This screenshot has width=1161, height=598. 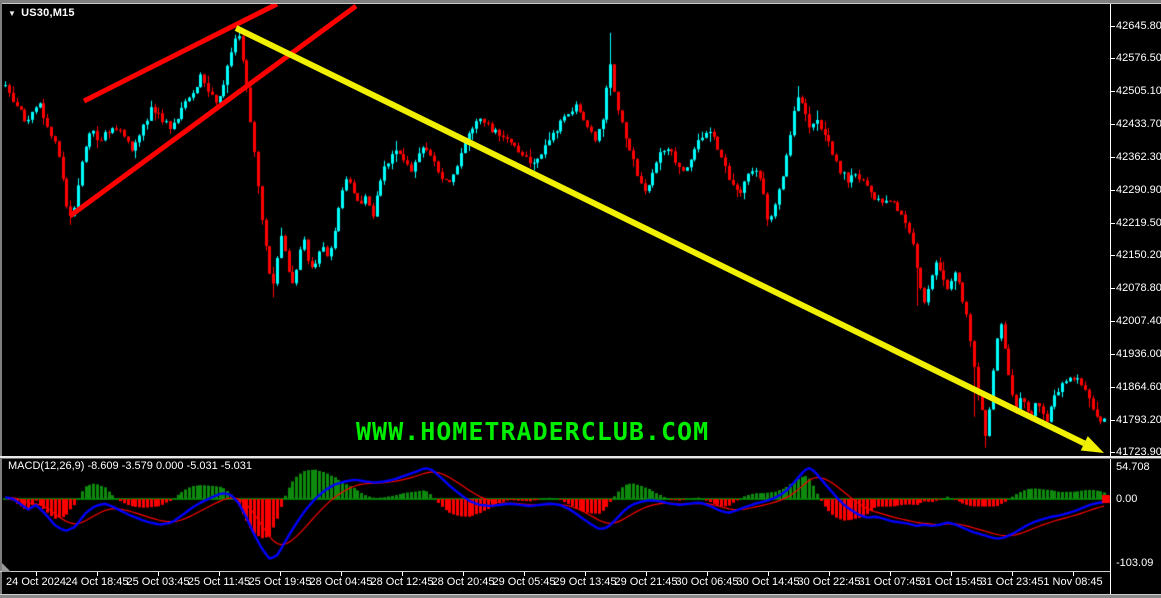 I want to click on window-bottom-border, so click(x=580, y=596).